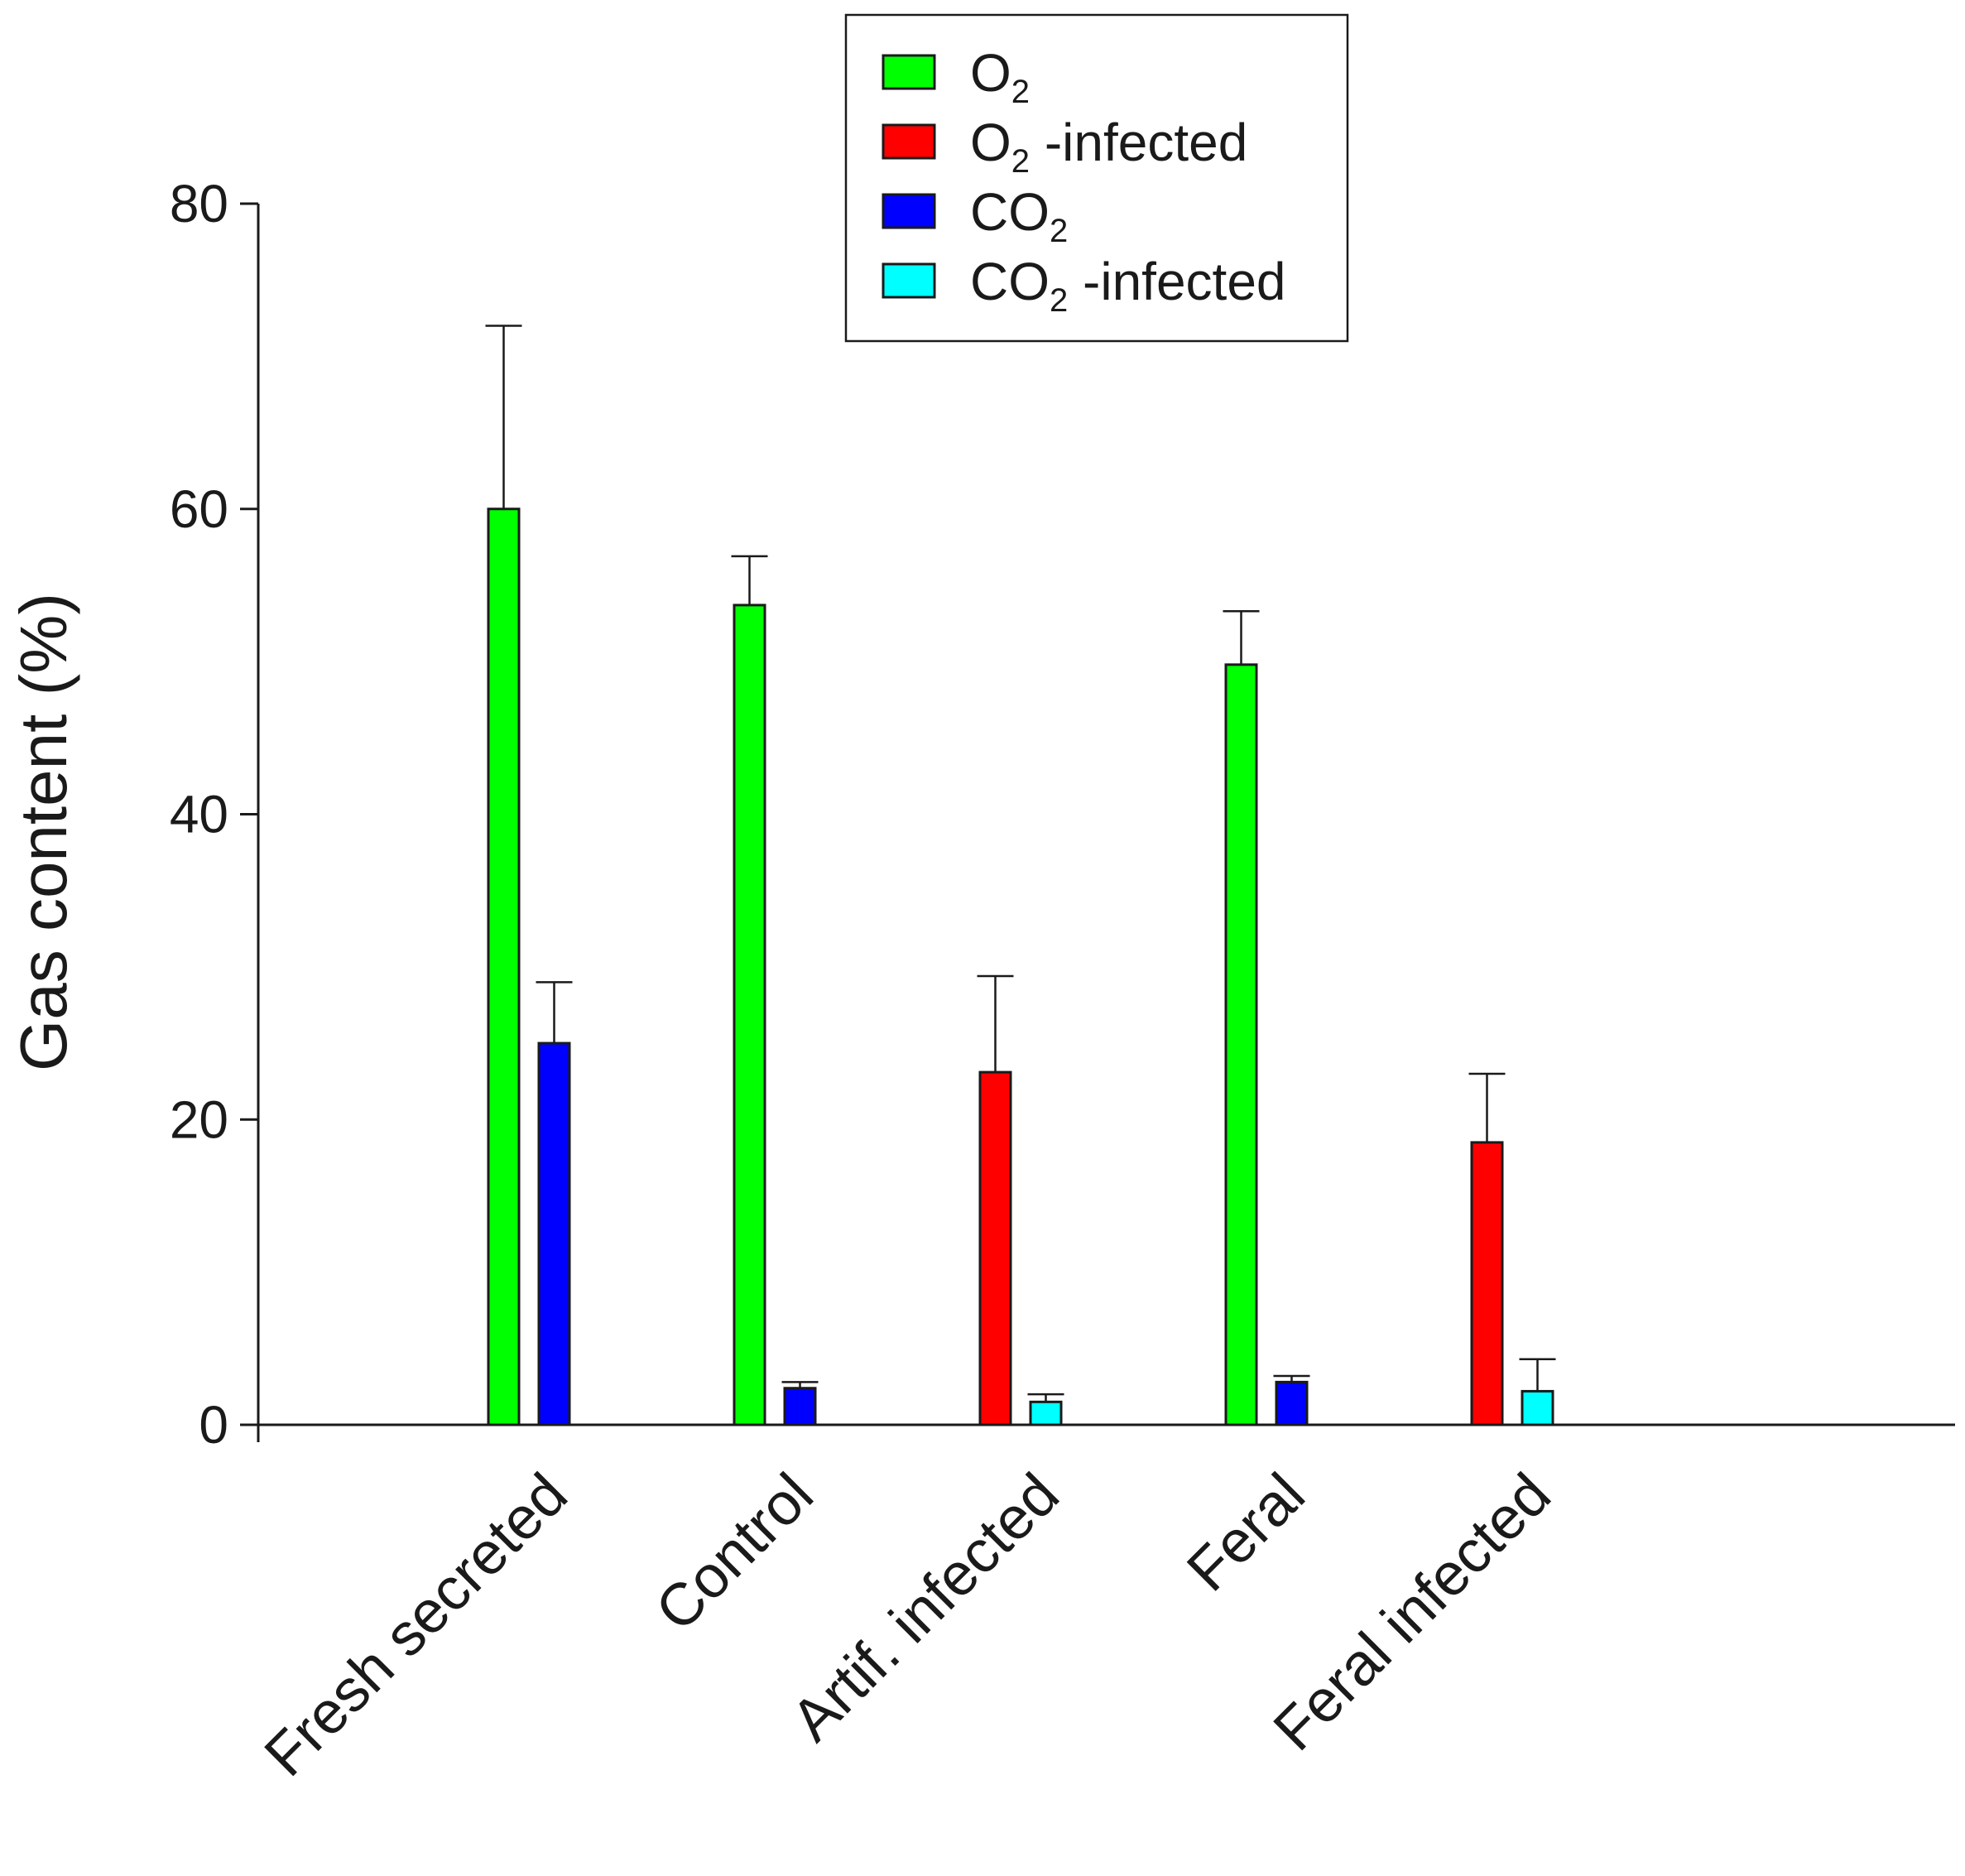 This screenshot has height=1876, width=1965. Describe the element at coordinates (199, 815) in the screenshot. I see `y-tick-label: 40` at that location.